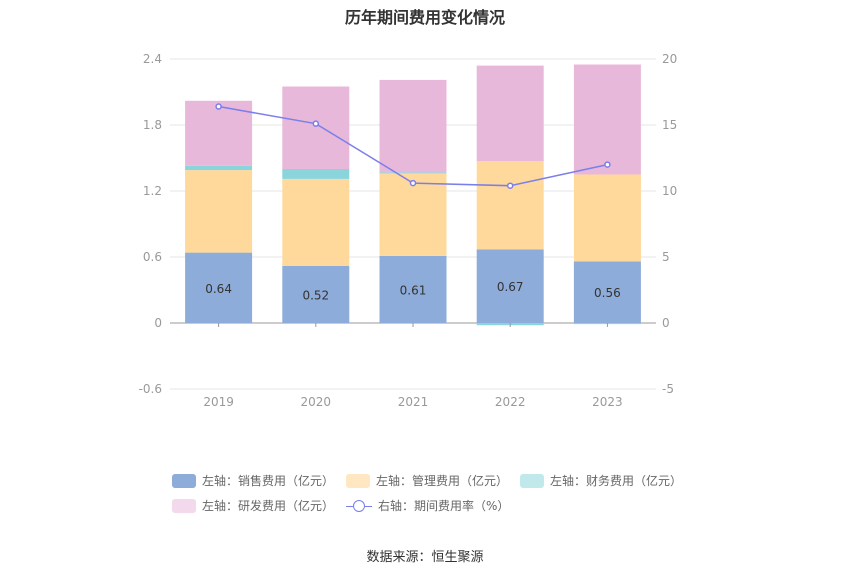 This screenshot has width=850, height=575. I want to click on x-axis-tick: 2022, so click(510, 402).